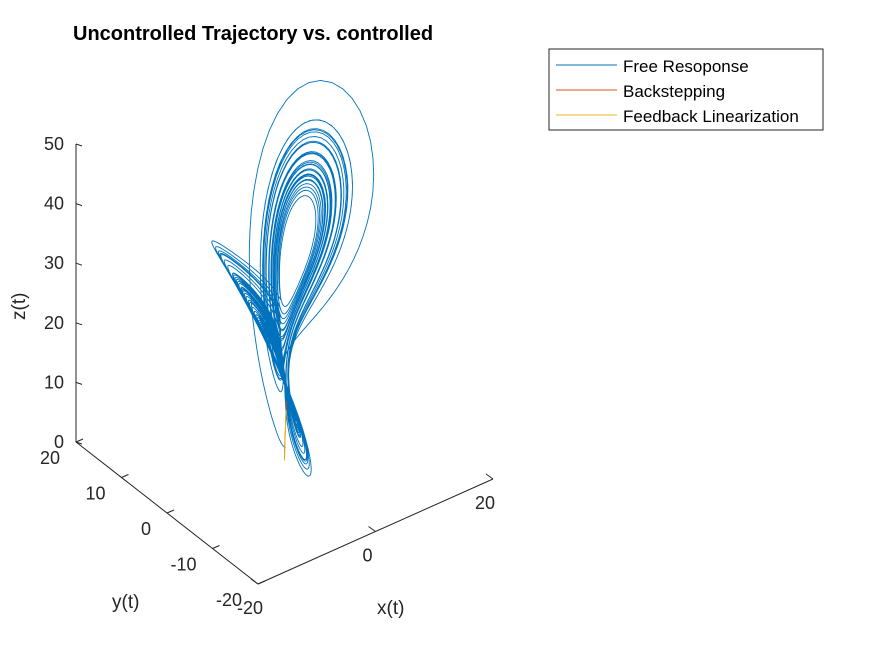 Image resolution: width=875 pixels, height=656 pixels. I want to click on y-tick-label: -10, so click(183, 565).